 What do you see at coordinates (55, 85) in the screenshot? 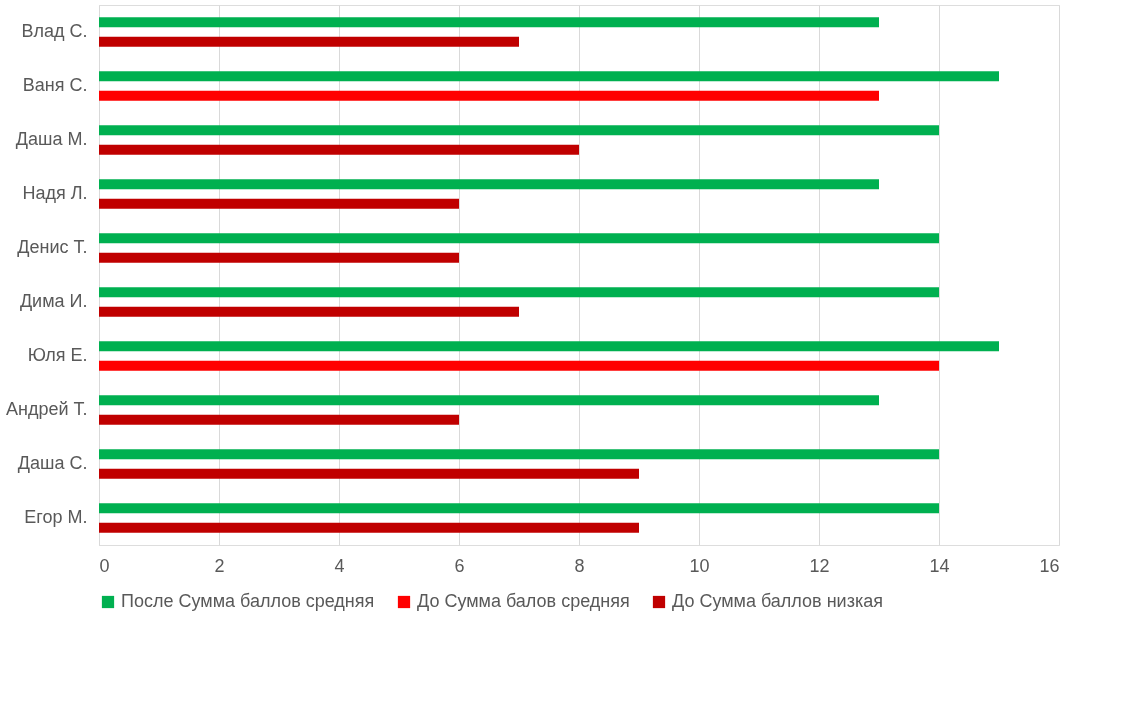
I see `y-tick-label: Ваня С.` at bounding box center [55, 85].